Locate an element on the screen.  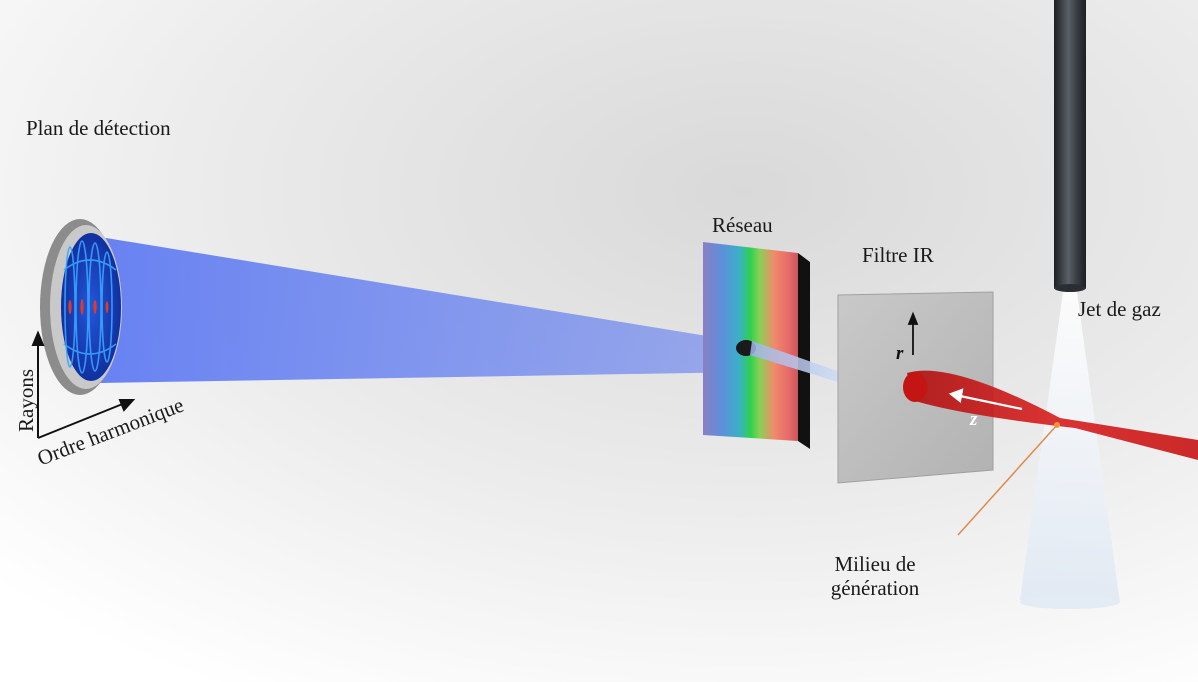
gas-jet-cone is located at coordinates (1070, 447).